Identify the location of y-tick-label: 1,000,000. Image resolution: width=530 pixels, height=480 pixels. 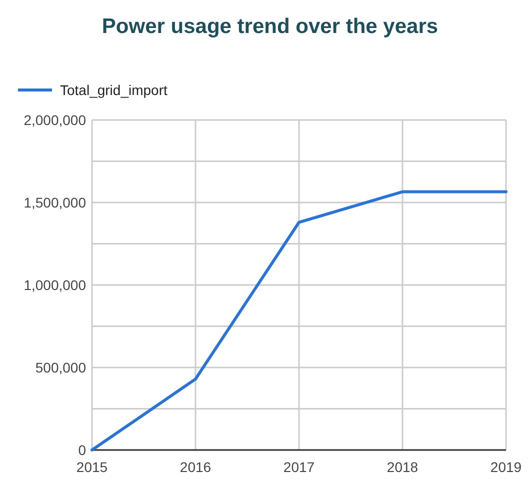
(55, 284).